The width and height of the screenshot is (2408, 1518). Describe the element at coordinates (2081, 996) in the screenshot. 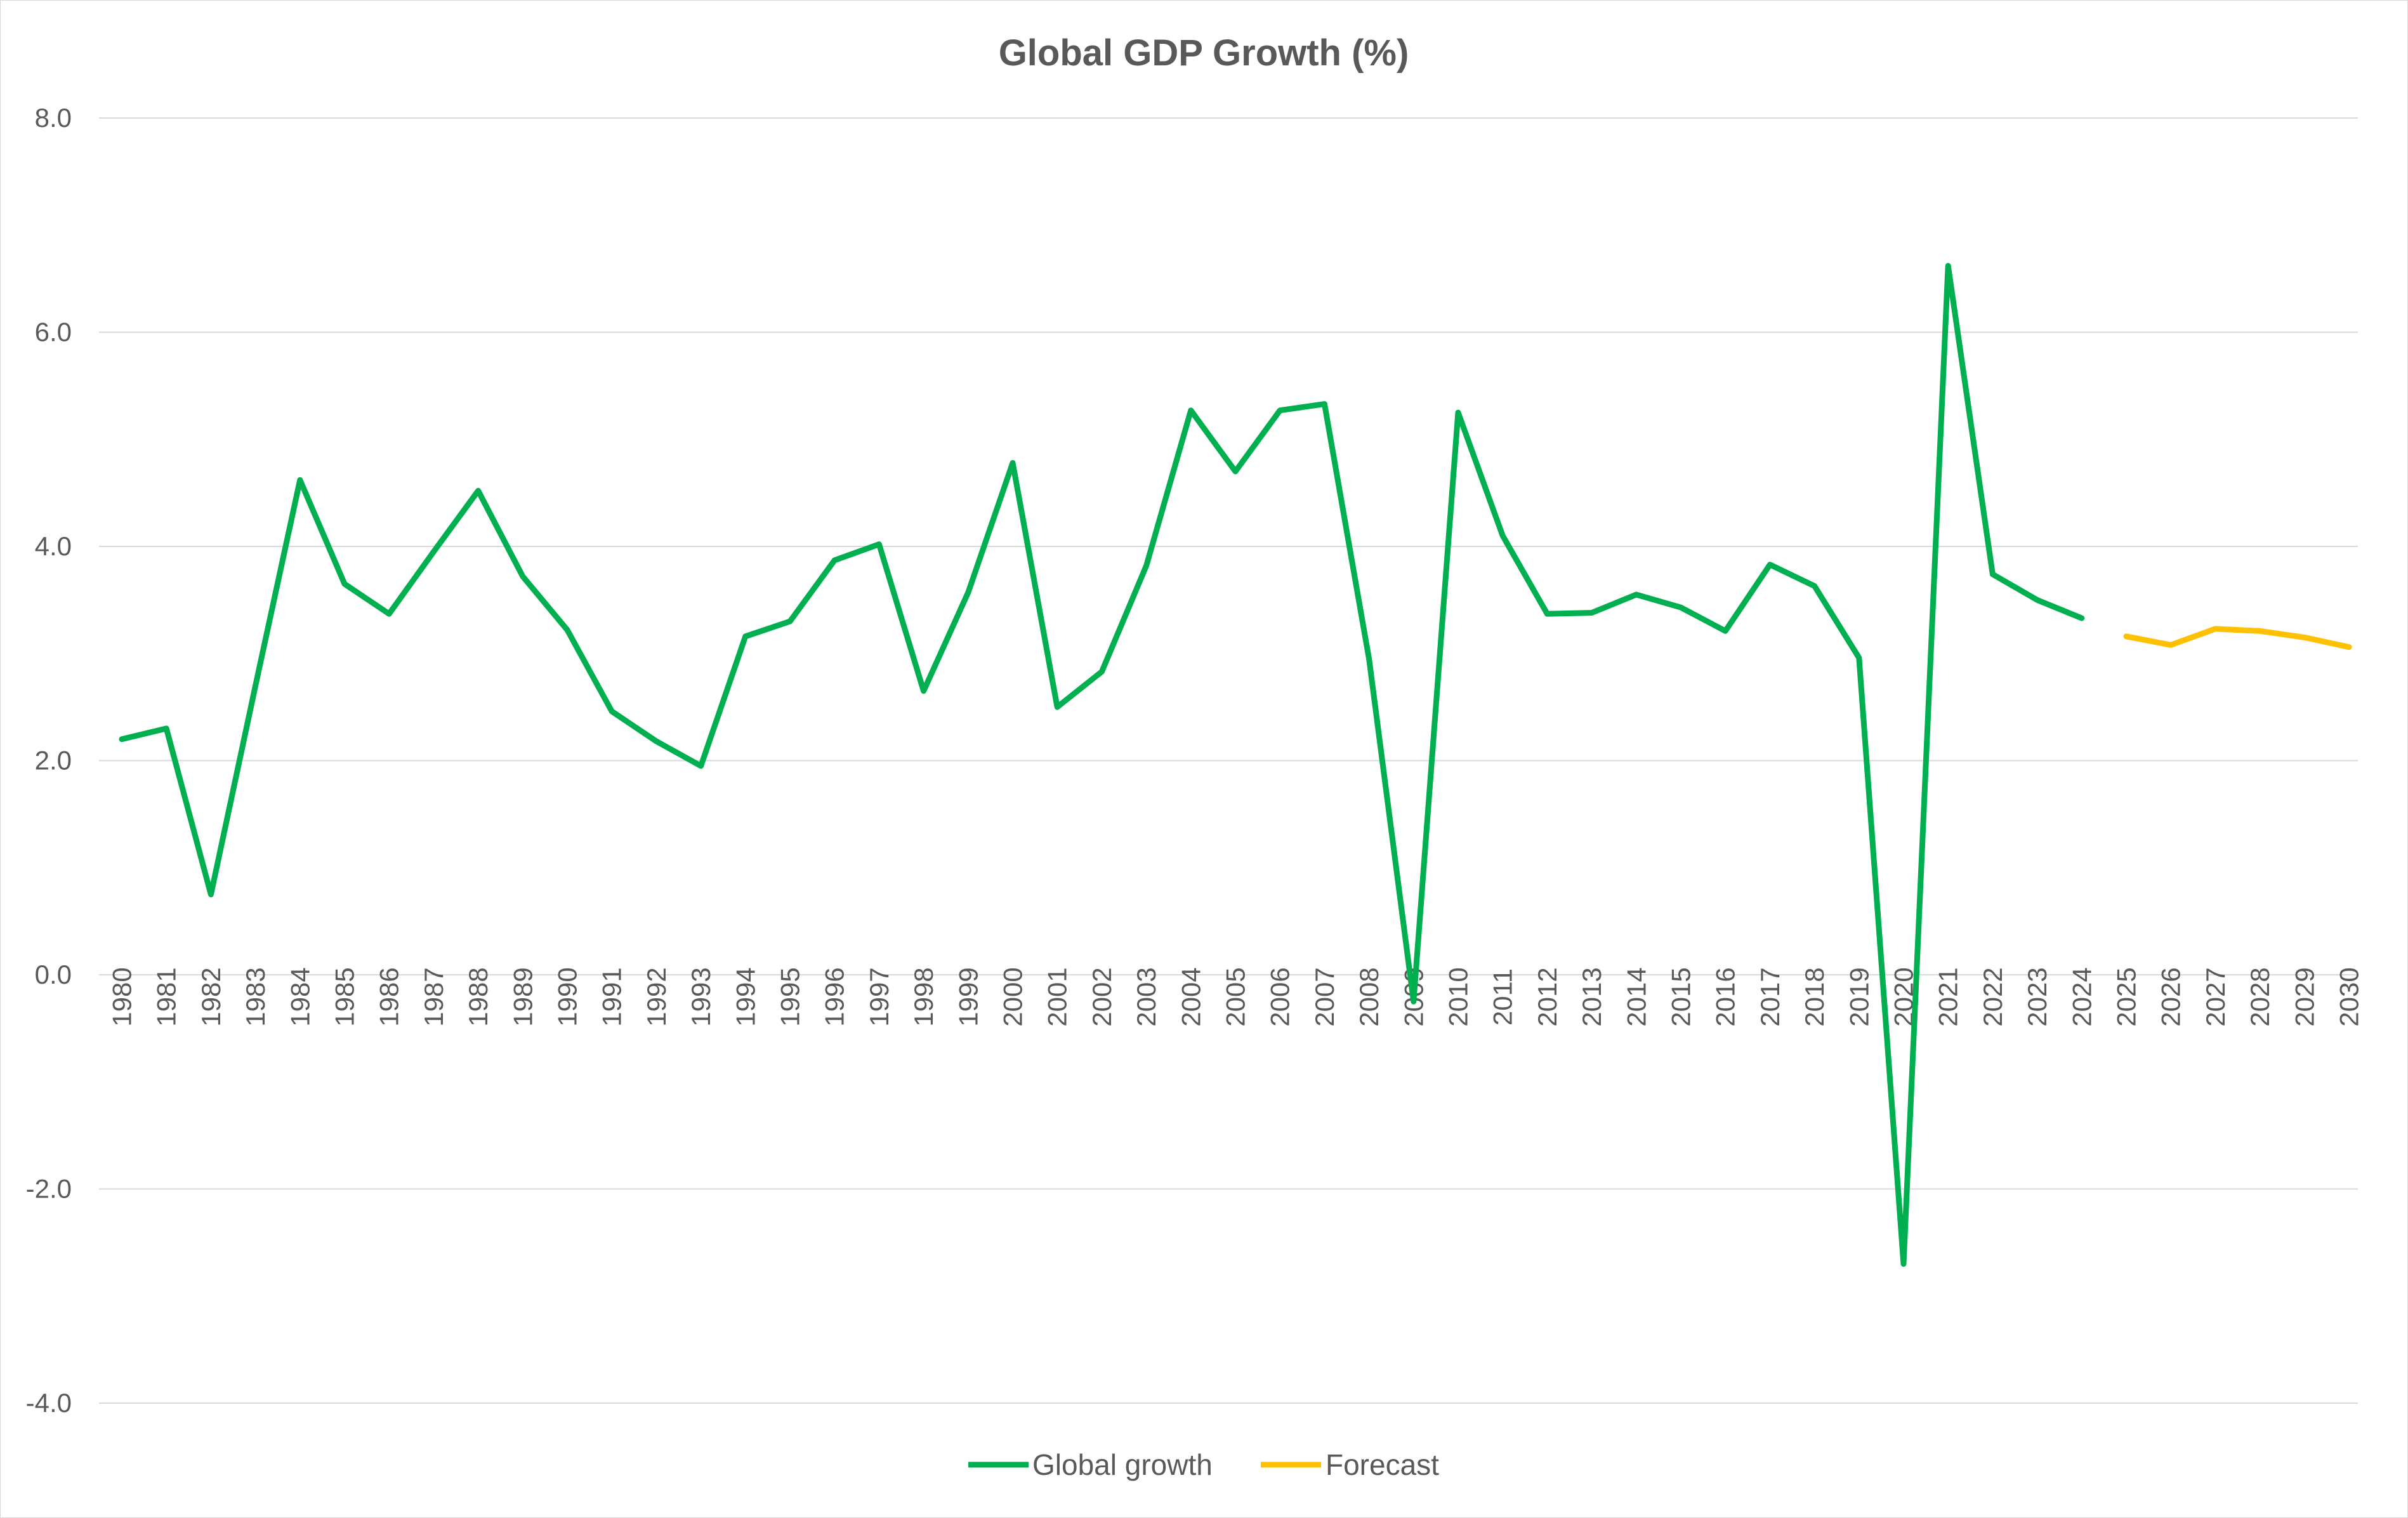

I see `x-tick-label: 2024` at that location.